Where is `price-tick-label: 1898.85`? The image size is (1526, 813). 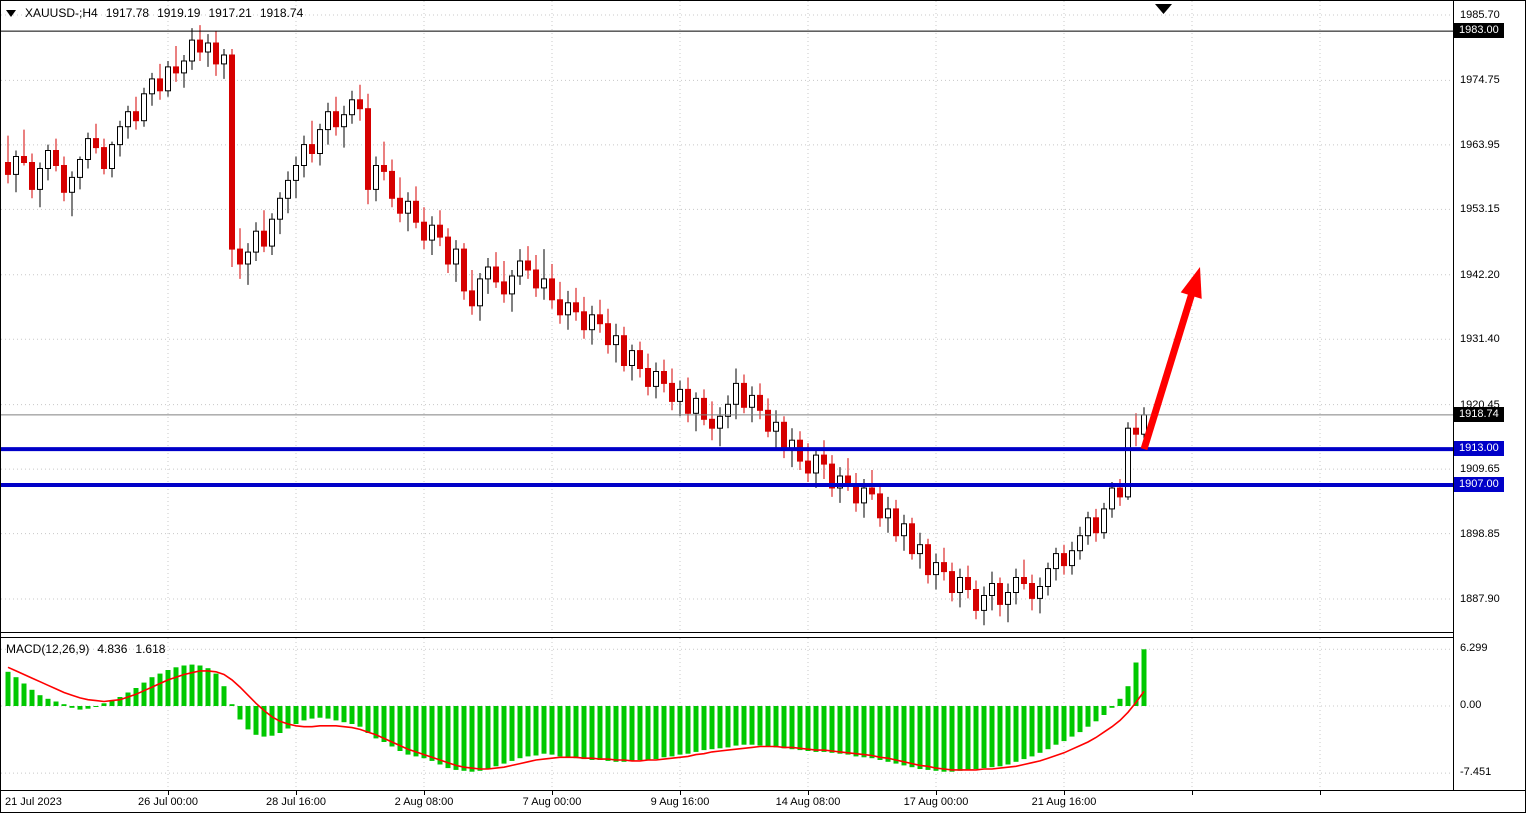 price-tick-label: 1898.85 is located at coordinates (1480, 533).